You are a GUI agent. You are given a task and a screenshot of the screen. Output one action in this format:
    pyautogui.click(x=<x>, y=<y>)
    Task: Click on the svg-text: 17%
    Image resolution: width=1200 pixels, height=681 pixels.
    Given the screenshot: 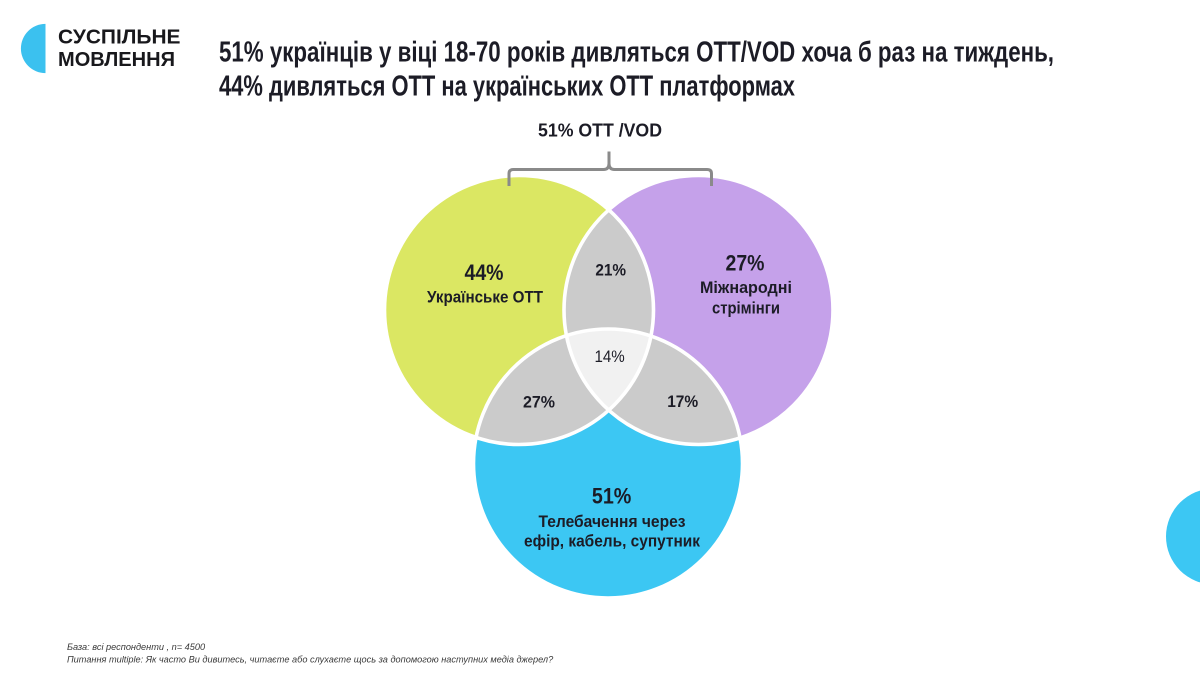 What is the action you would take?
    pyautogui.click(x=682, y=401)
    